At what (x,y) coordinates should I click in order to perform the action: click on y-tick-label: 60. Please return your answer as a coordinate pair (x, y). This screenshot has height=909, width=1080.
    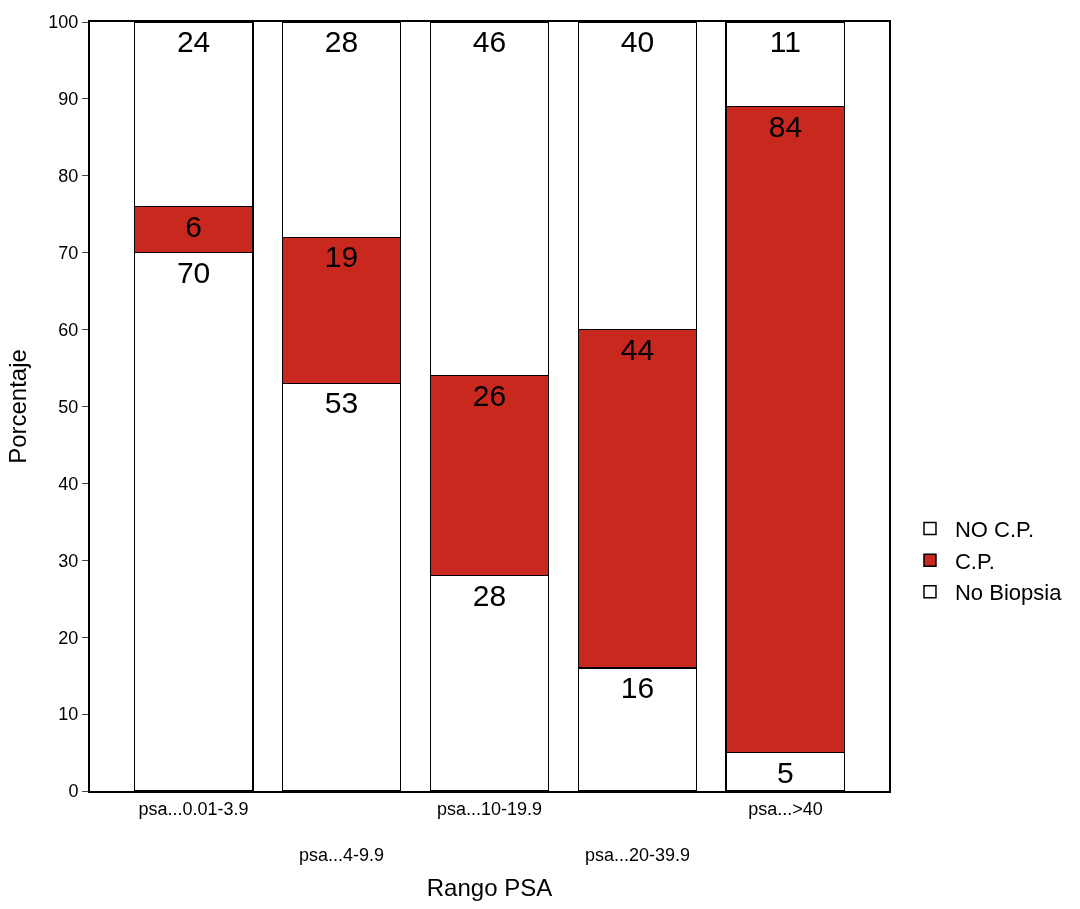
    Looking at the image, I should click on (68, 329).